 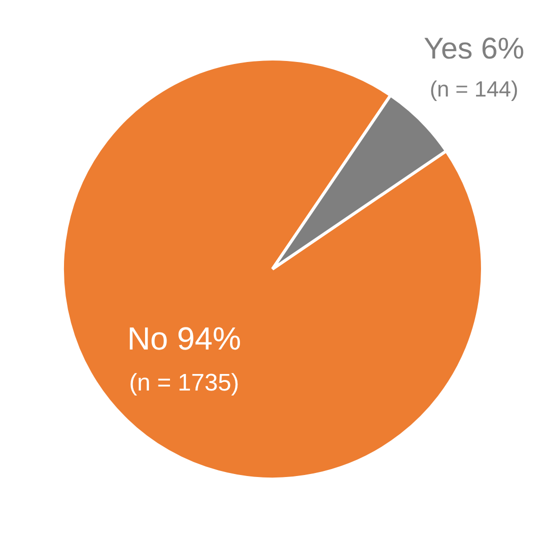 I want to click on text: (n = 1735), so click(x=184, y=382).